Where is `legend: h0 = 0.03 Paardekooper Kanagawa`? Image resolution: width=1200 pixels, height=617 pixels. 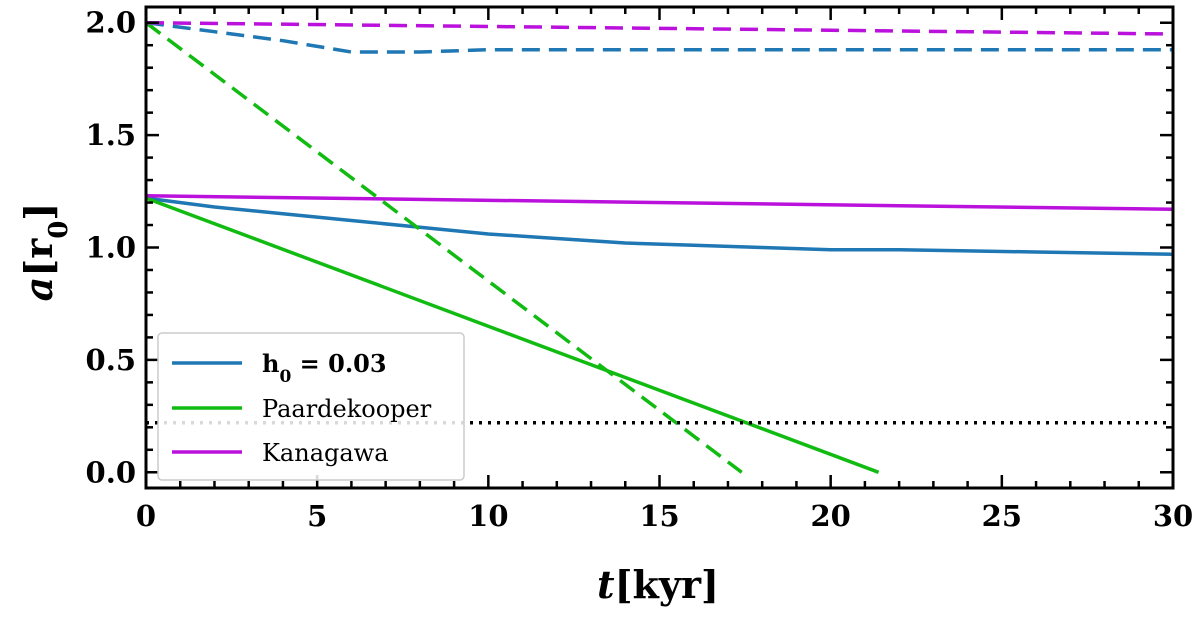
legend: h0 = 0.03 Paardekooper Kanagawa is located at coordinates (311, 406).